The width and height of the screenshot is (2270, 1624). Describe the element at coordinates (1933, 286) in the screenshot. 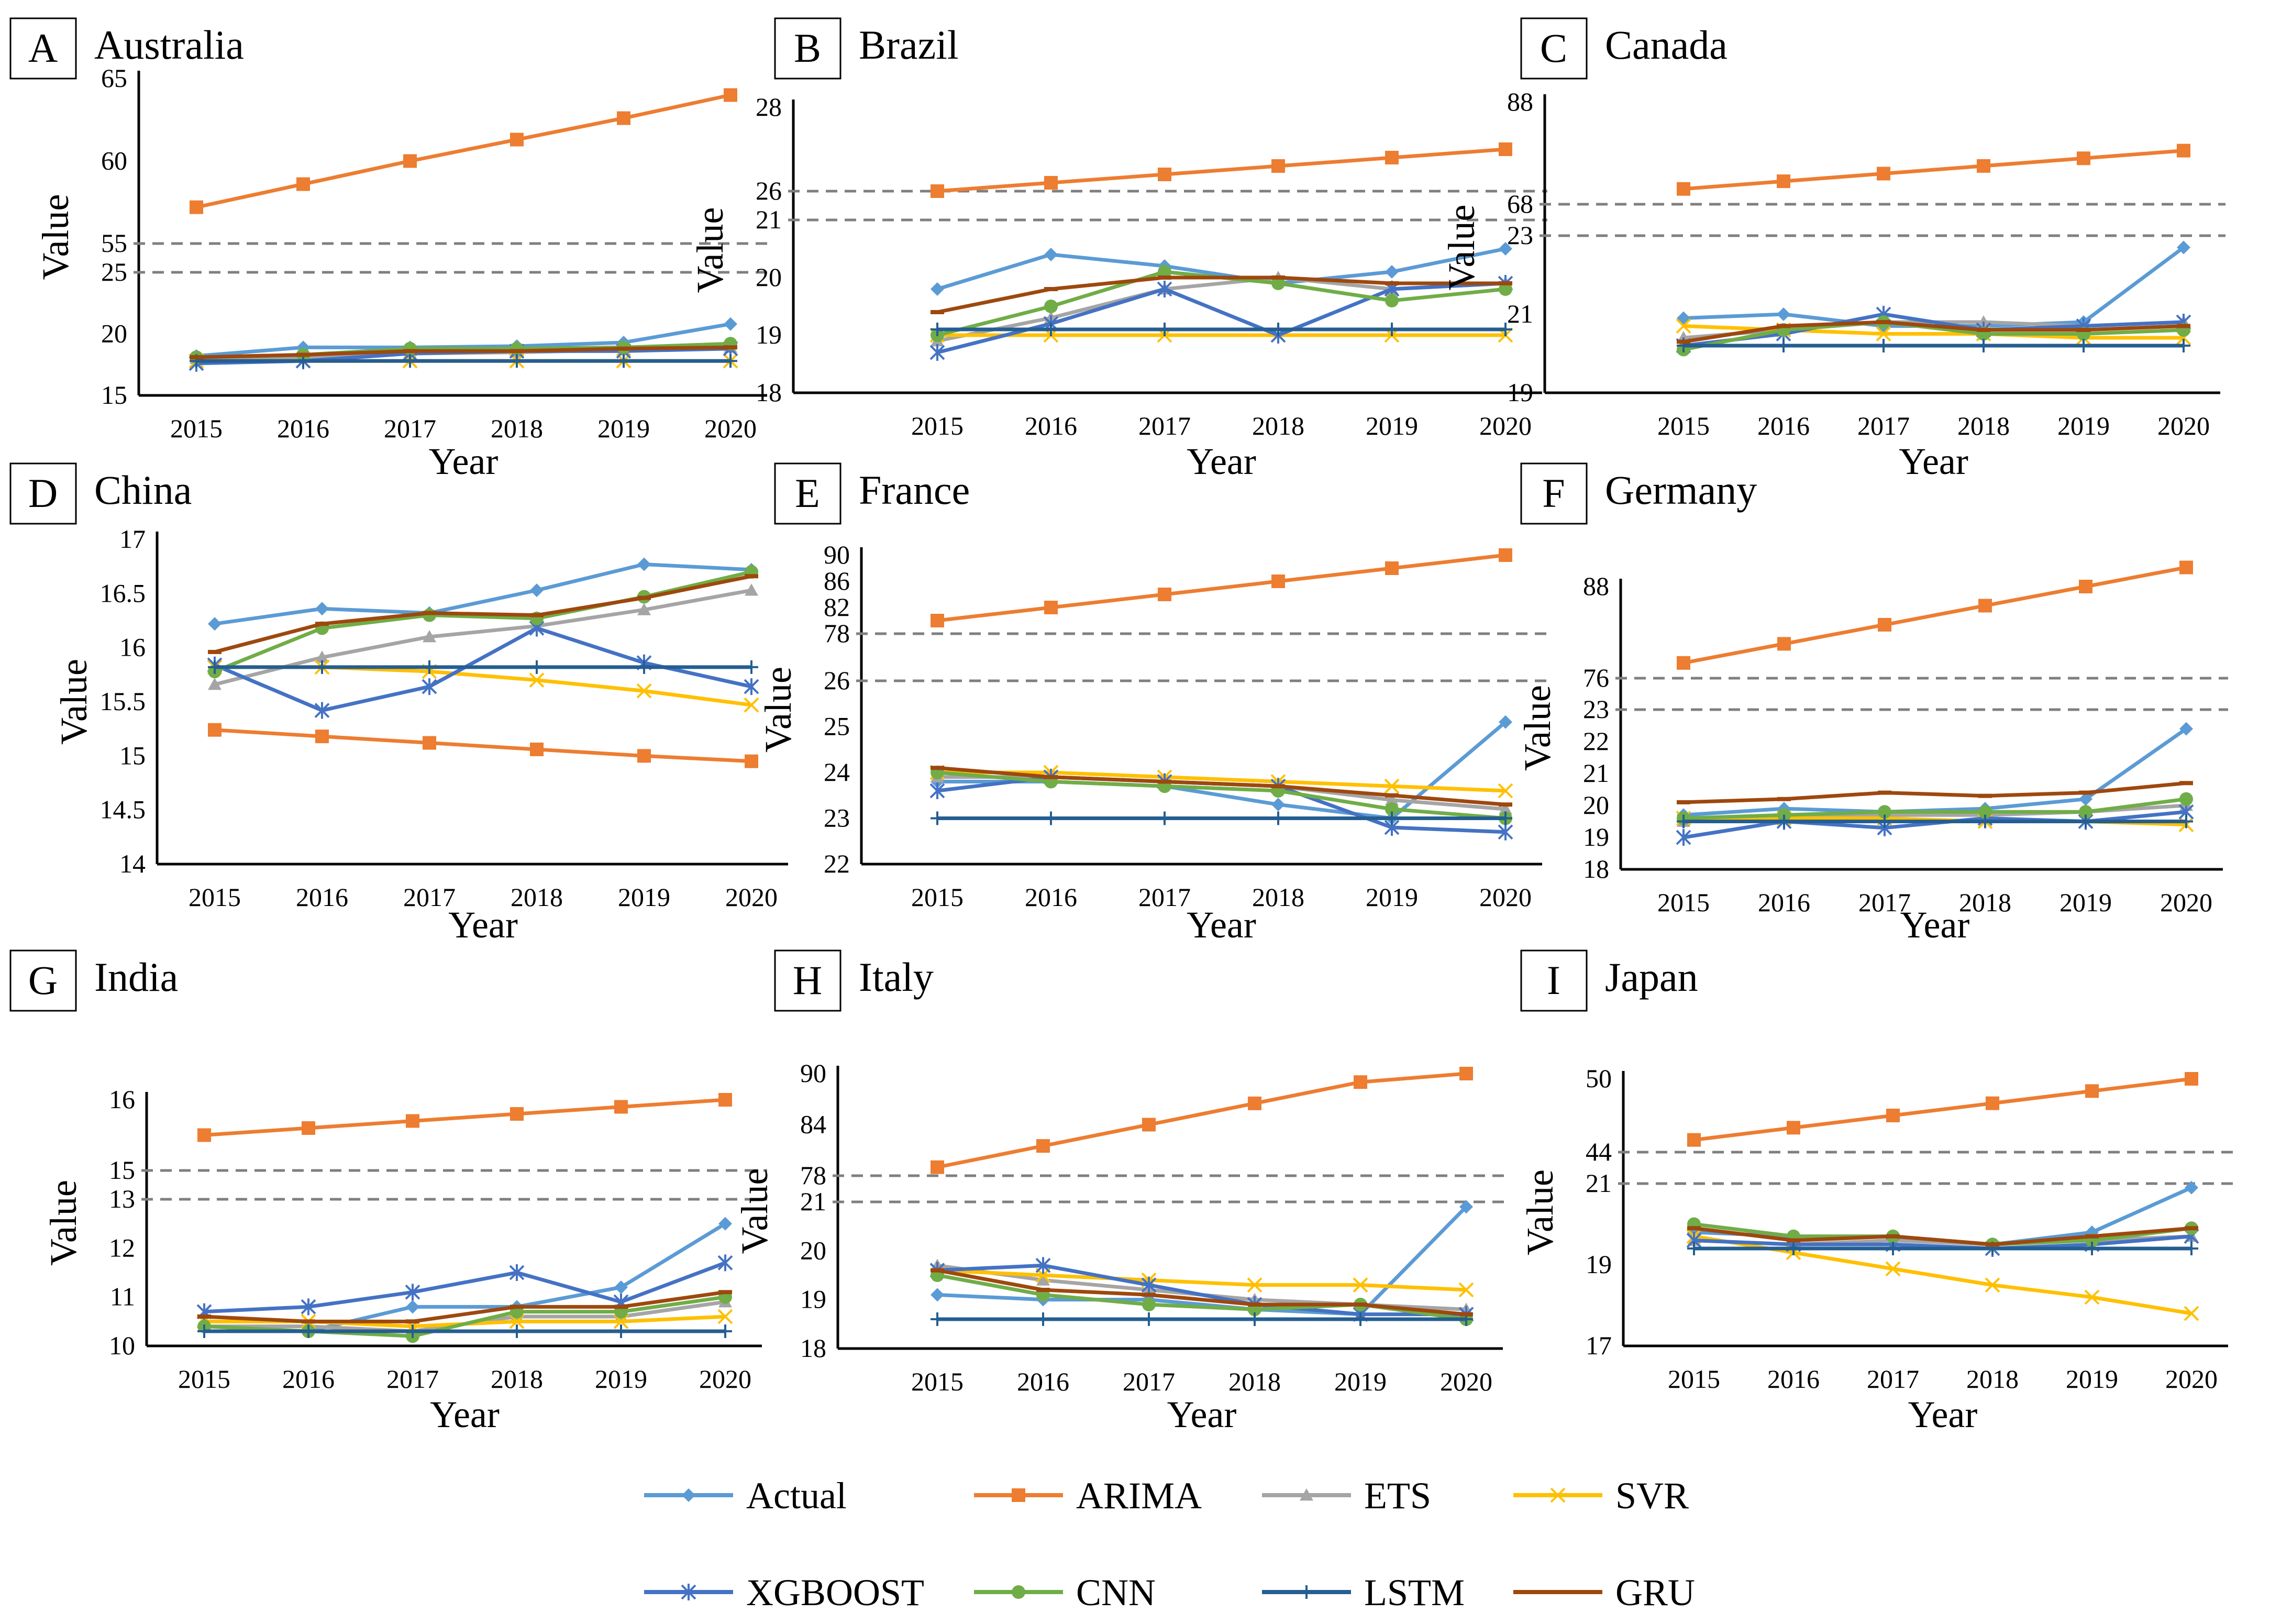

I see `series-actual` at that location.